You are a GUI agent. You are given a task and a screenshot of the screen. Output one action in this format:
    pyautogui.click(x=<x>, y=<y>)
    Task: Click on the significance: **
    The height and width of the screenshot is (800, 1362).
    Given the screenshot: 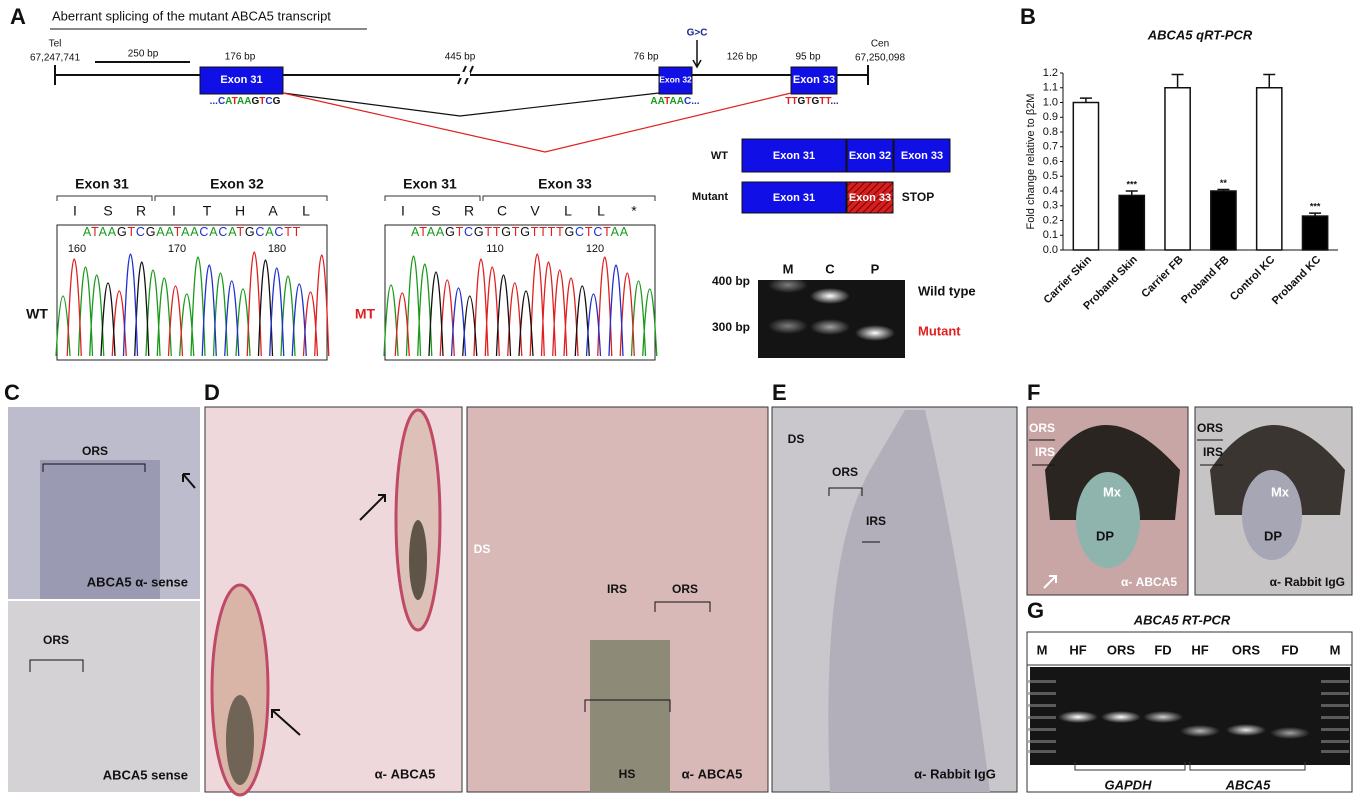 What is the action you would take?
    pyautogui.click(x=1224, y=183)
    